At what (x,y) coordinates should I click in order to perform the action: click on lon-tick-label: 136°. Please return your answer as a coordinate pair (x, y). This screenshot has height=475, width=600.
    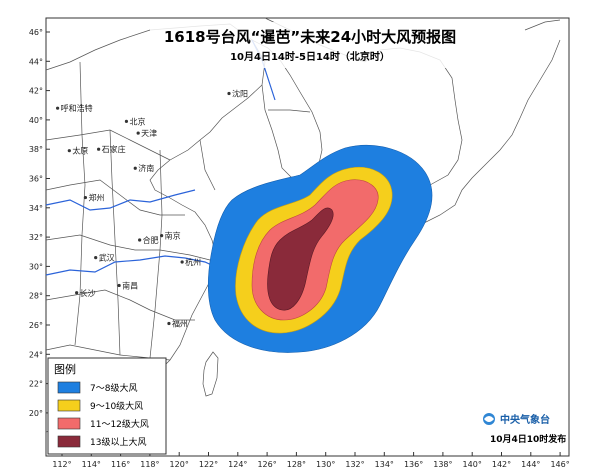
    Looking at the image, I should click on (413, 464).